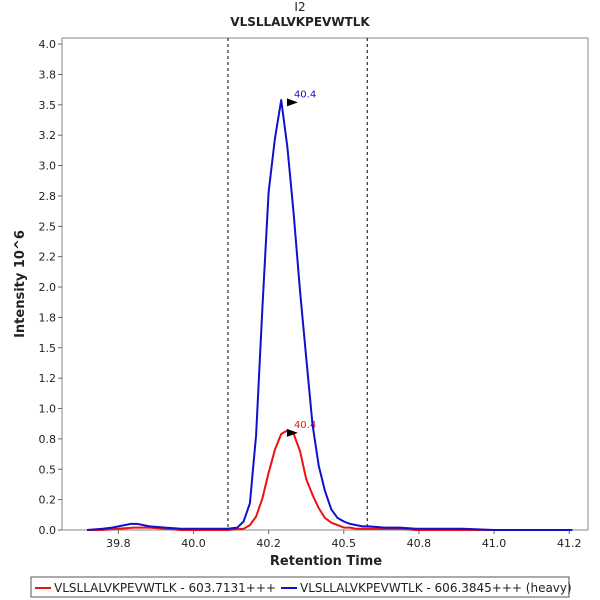  I want to click on chart-title: I2, so click(299, 7).